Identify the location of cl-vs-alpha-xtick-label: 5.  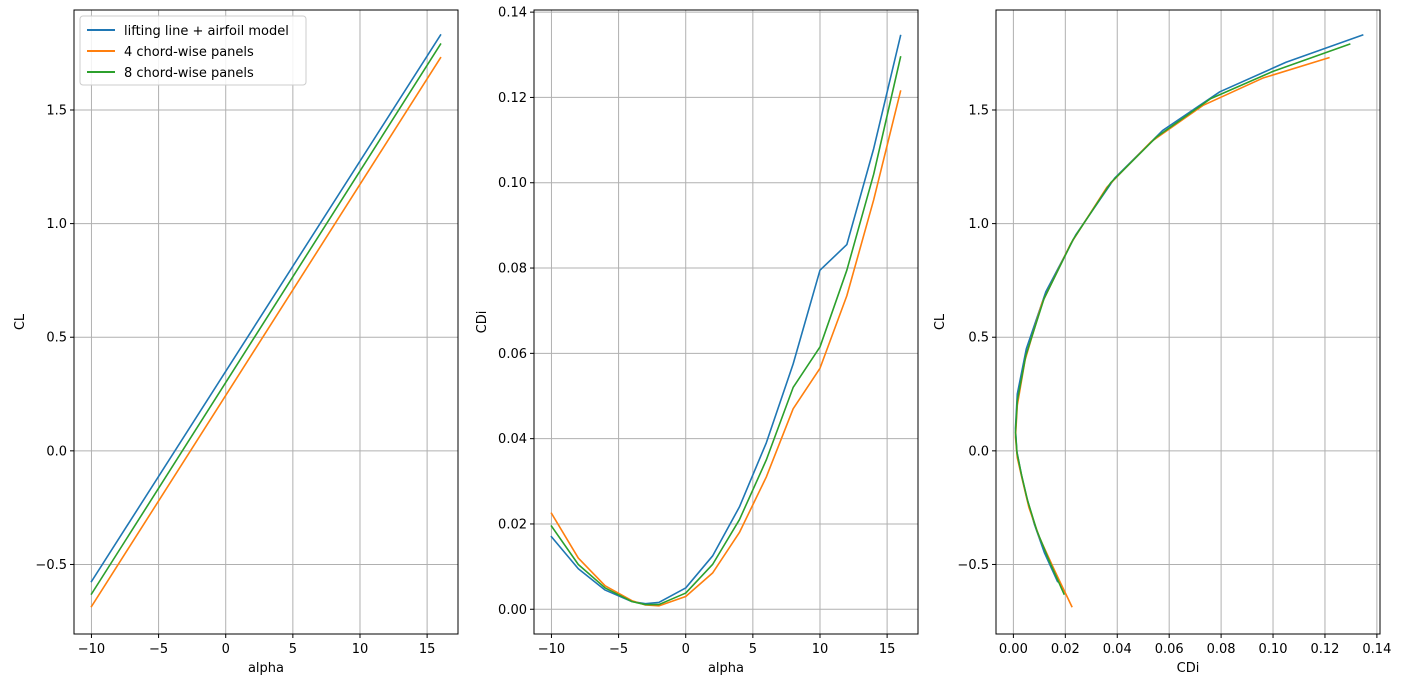
(293, 649).